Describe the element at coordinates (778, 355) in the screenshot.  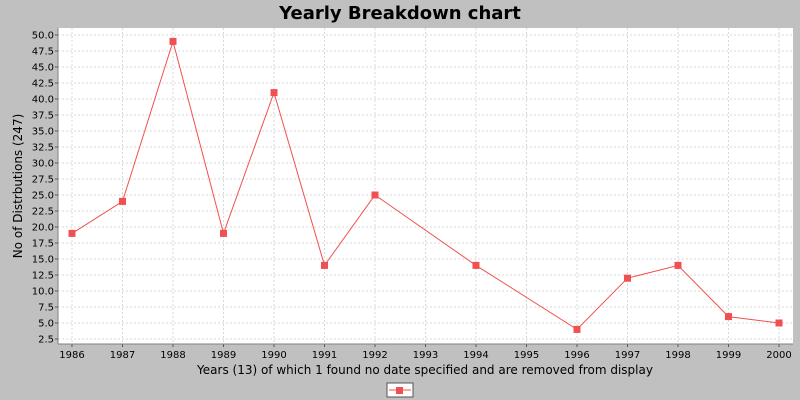
I see `x-tick-label: 2000` at that location.